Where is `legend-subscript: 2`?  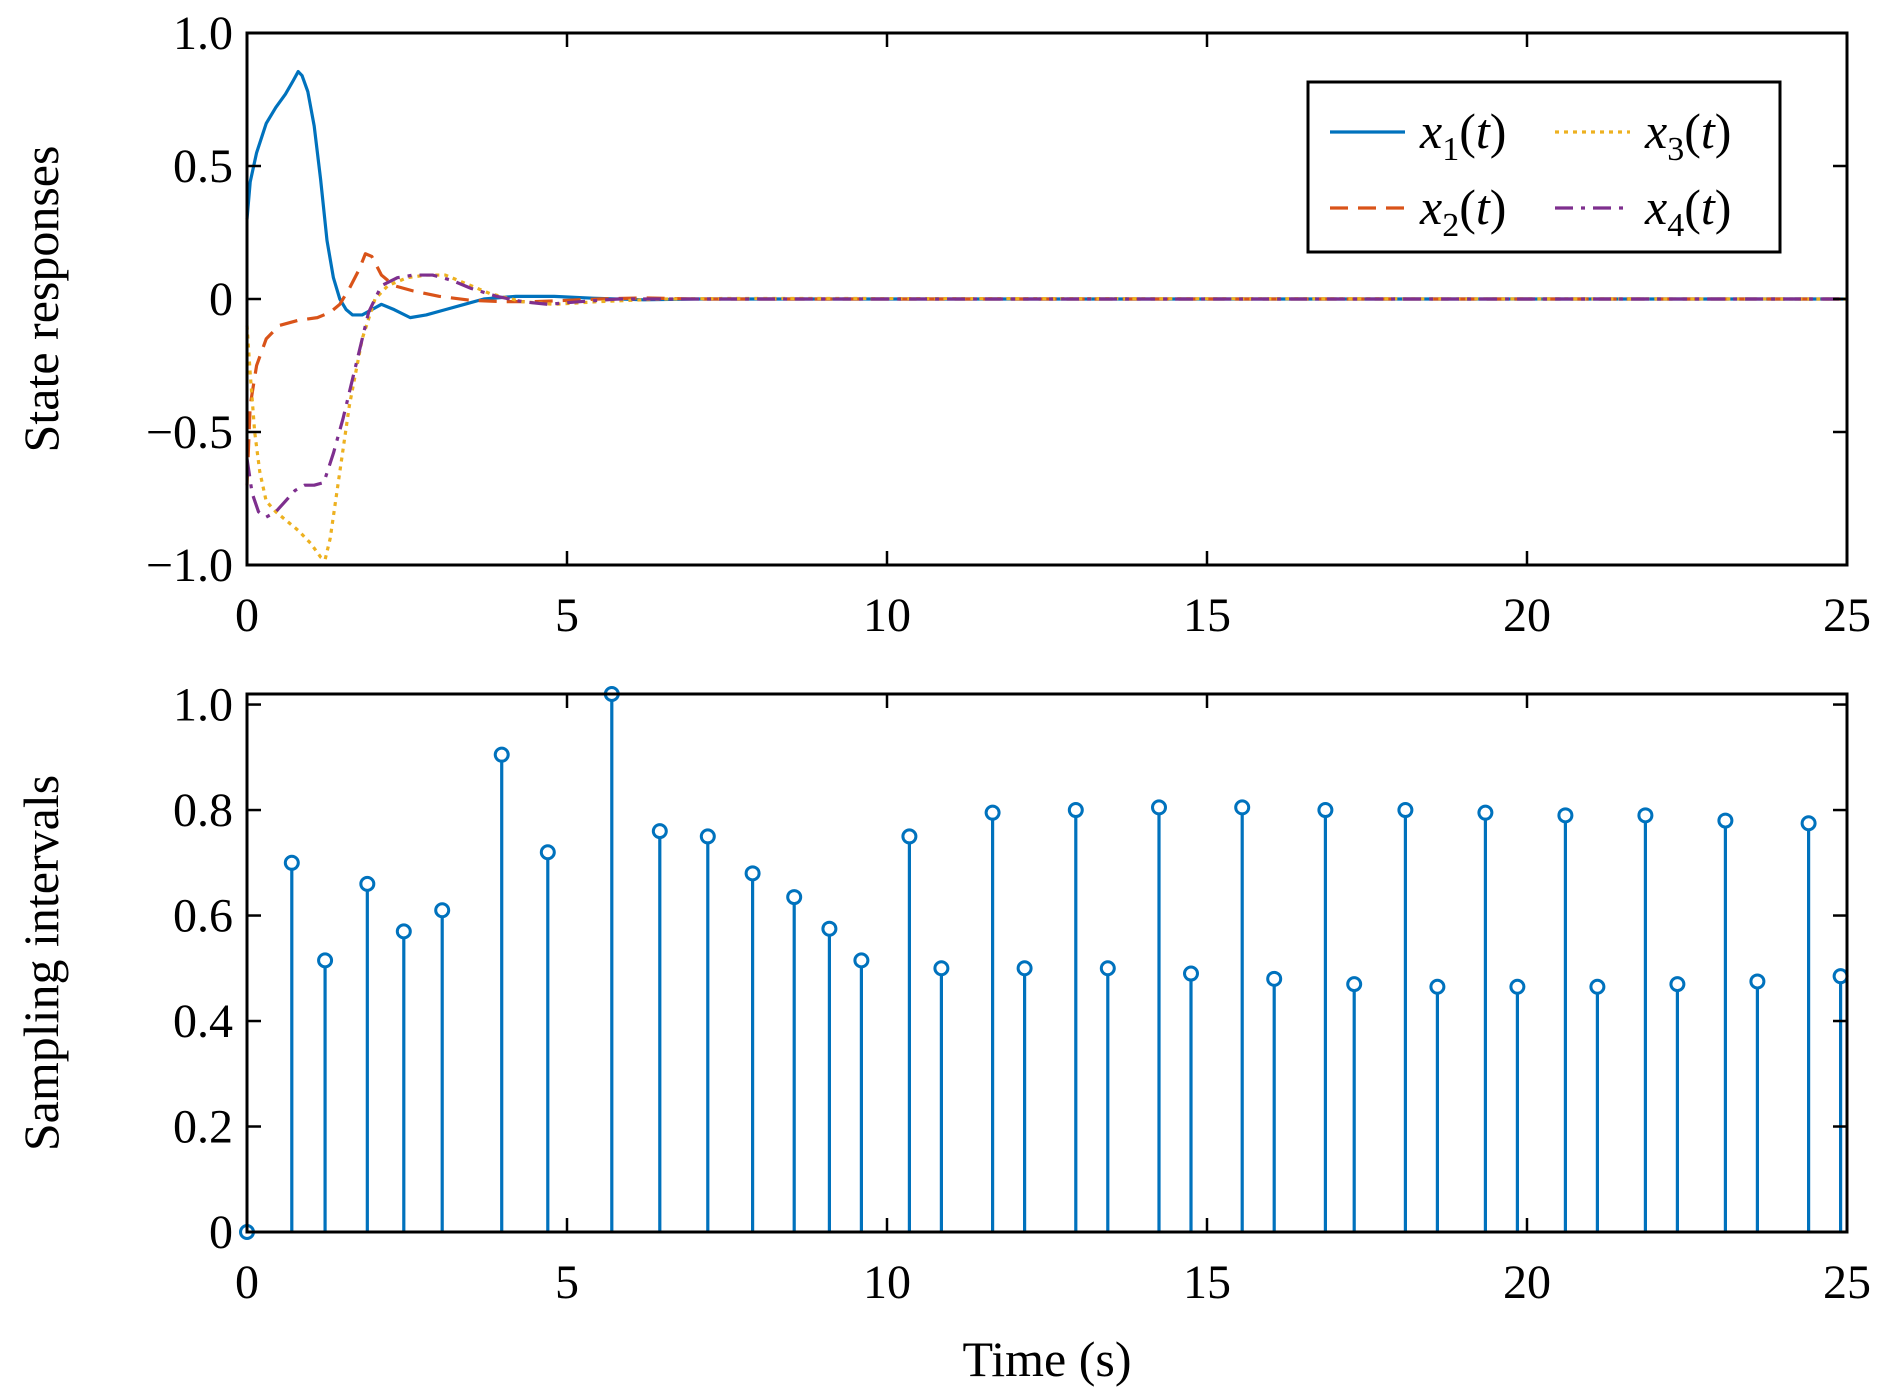
legend-subscript: 2 is located at coordinates (1450, 225).